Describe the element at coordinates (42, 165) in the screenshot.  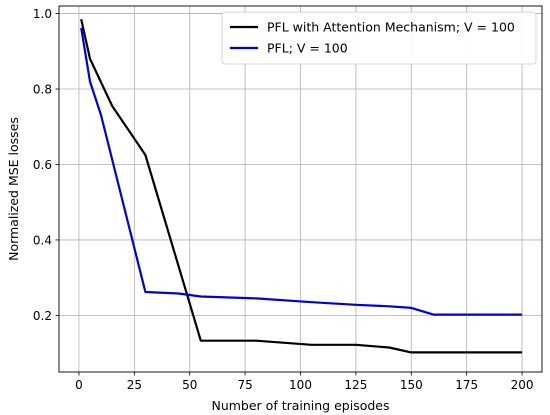
I see `y-tick-label: 0.6` at that location.